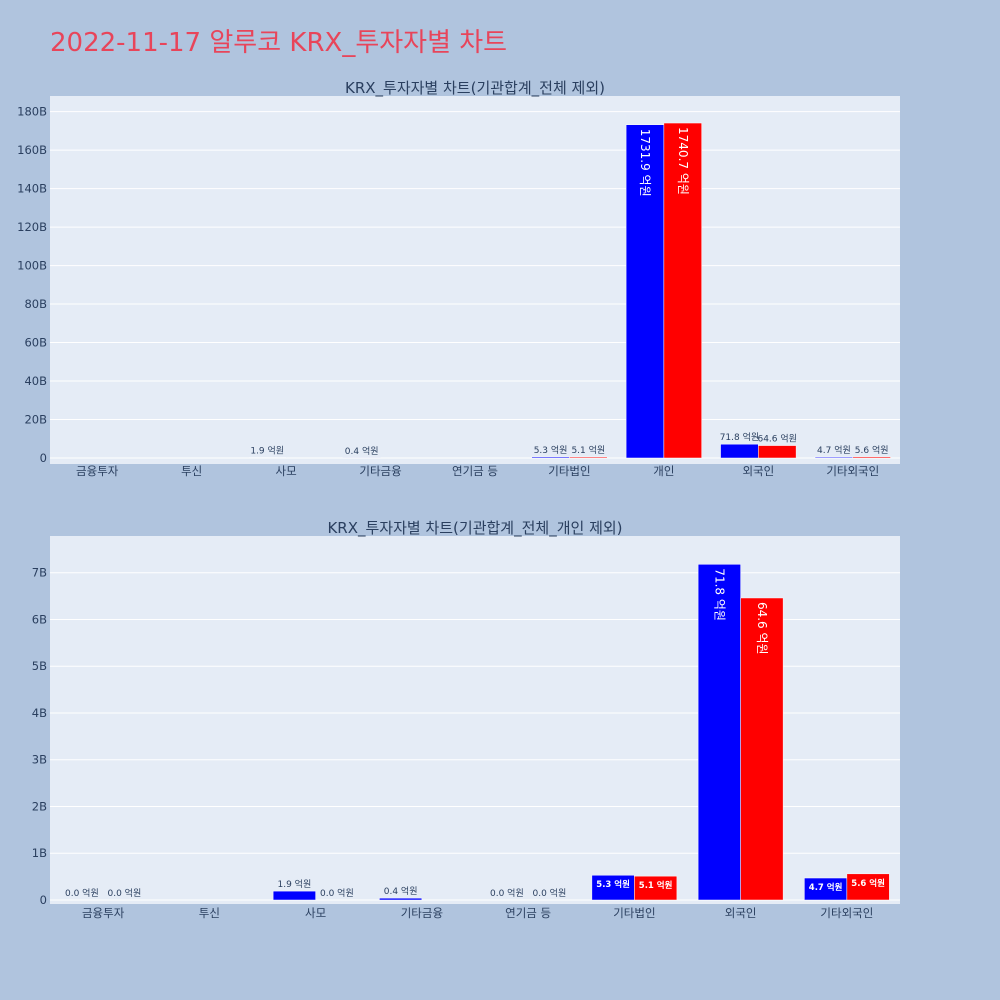 The height and width of the screenshot is (1000, 1000). What do you see at coordinates (39, 853) in the screenshot?
I see `y-tick-label: 1B` at bounding box center [39, 853].